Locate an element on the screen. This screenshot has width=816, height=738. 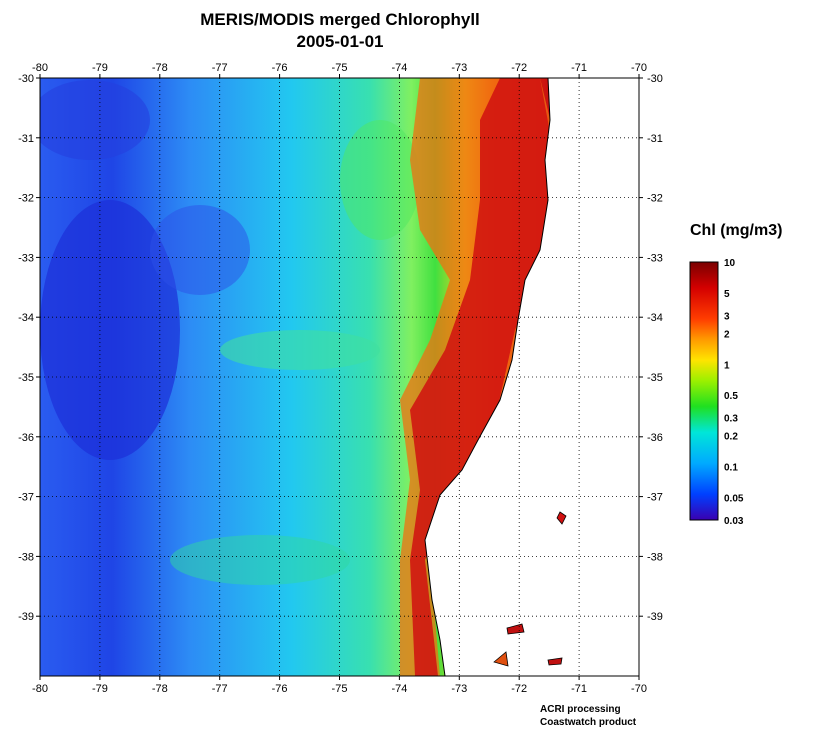
lon-tick-label-top: -73 is located at coordinates (459, 68).